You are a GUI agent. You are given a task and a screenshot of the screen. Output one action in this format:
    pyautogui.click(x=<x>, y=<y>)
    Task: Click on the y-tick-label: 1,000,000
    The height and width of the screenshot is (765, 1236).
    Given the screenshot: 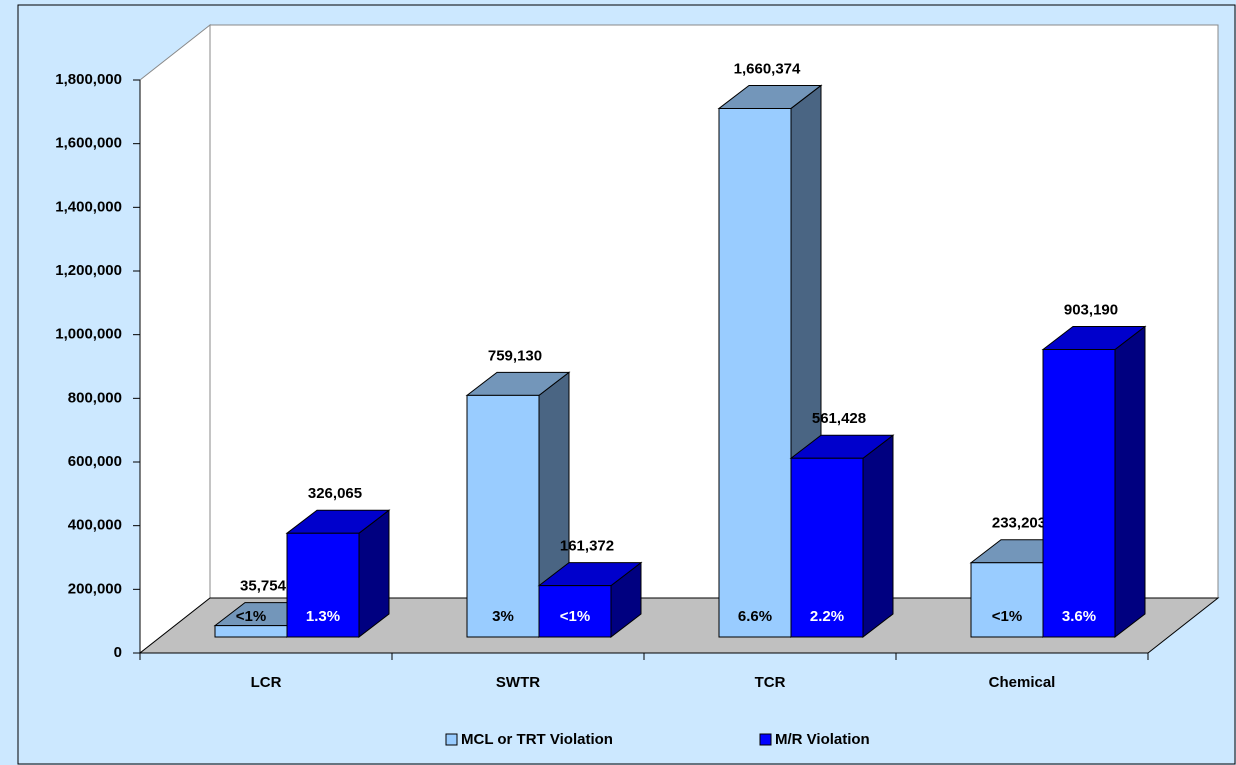 What is the action you would take?
    pyautogui.click(x=88, y=334)
    